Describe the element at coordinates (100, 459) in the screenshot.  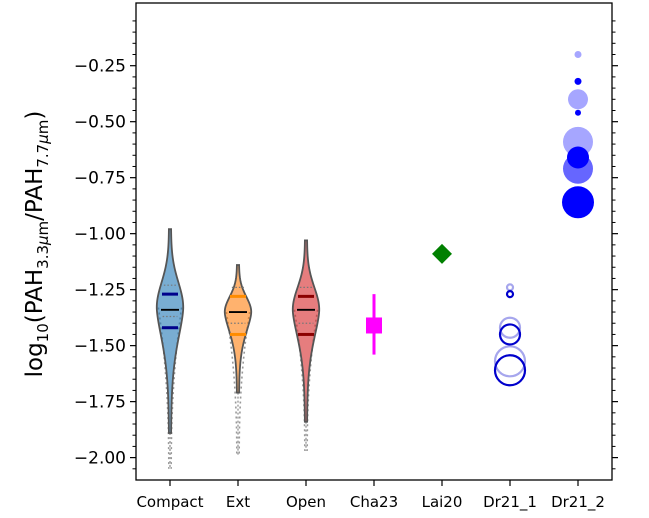
I see `y-tick-label: −2.00` at that location.